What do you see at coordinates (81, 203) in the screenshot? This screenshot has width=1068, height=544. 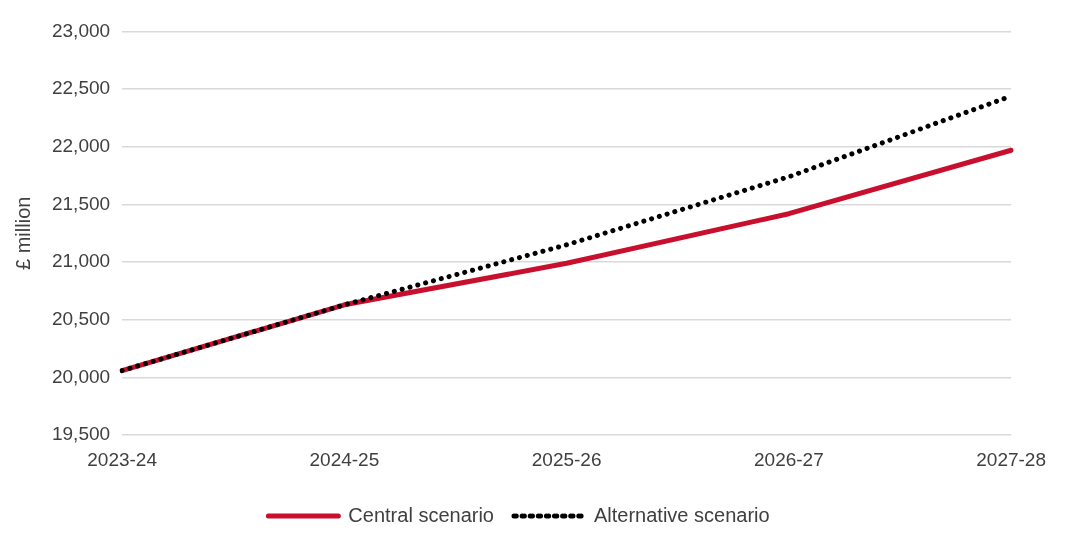 I see `y-tick-label: 21,500` at bounding box center [81, 203].